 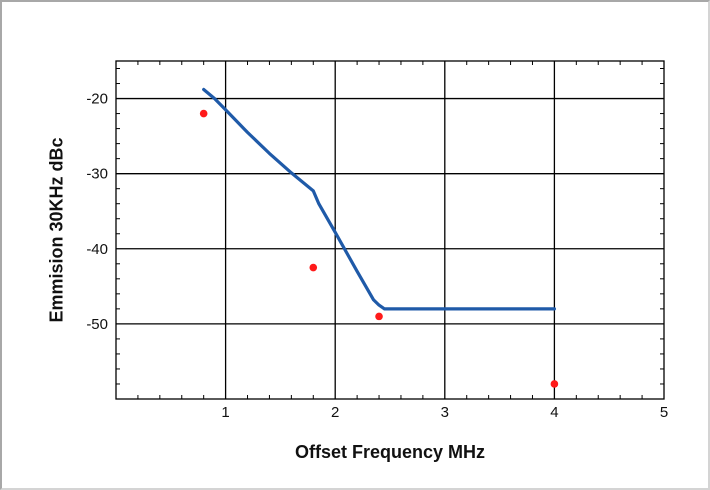 What do you see at coordinates (335, 412) in the screenshot?
I see `x-tick-label: 2` at bounding box center [335, 412].